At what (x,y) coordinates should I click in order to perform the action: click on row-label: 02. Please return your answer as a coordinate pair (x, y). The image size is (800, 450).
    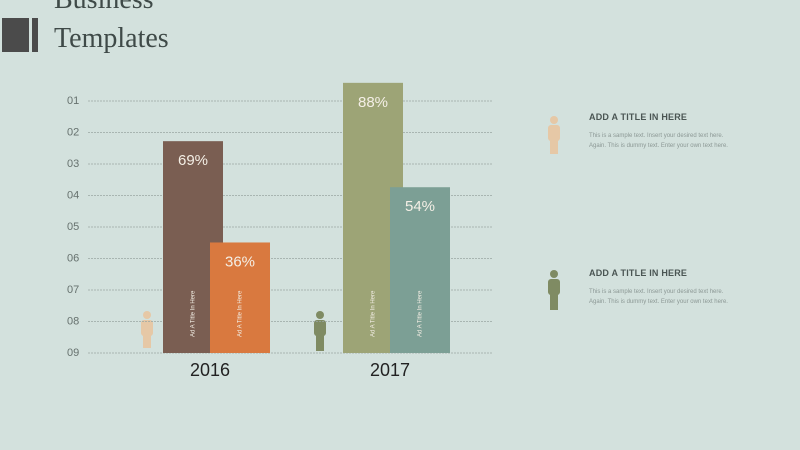
    Looking at the image, I should click on (73, 132).